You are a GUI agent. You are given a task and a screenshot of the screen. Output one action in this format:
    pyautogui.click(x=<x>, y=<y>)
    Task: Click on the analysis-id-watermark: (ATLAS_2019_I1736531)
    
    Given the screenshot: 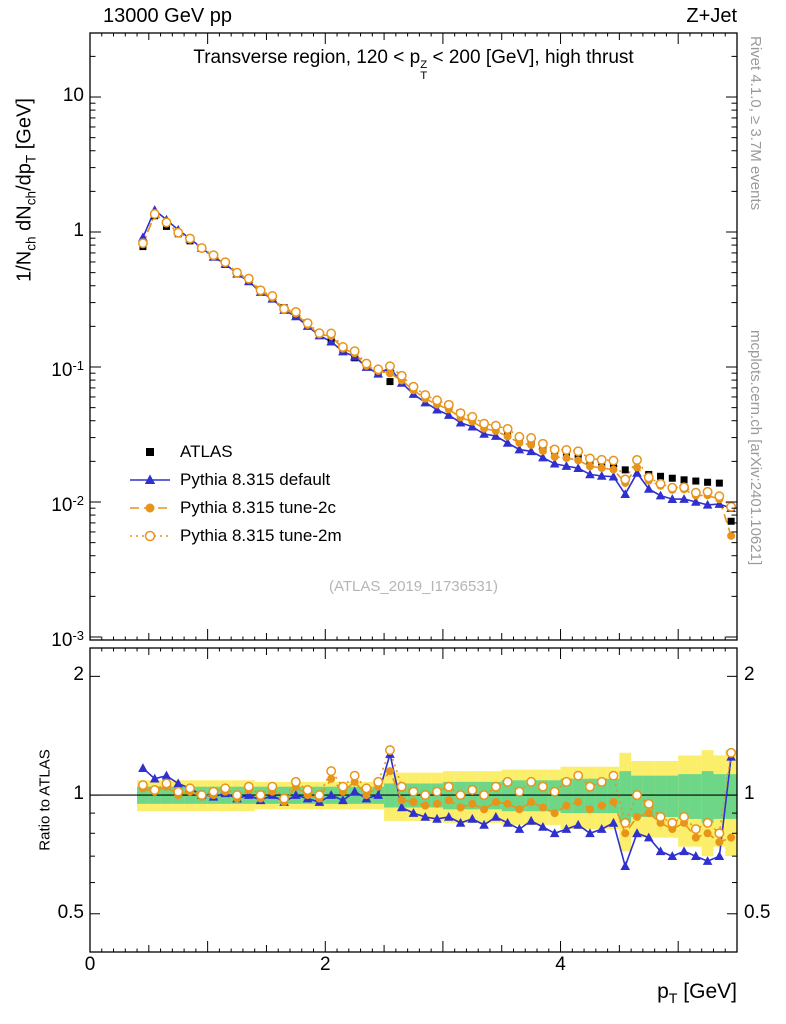 What is the action you would take?
    pyautogui.click(x=413, y=586)
    